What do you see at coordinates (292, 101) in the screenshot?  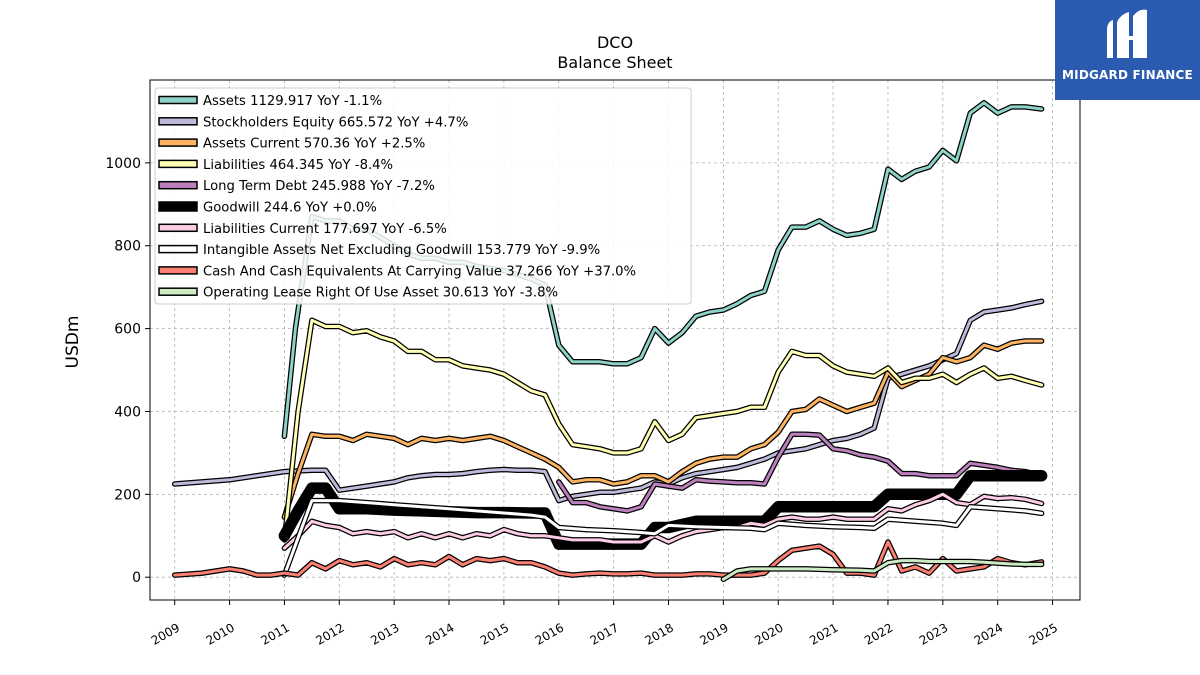 I see `legend-label: Assets 1129.917 YoY -1.1%` at bounding box center [292, 101].